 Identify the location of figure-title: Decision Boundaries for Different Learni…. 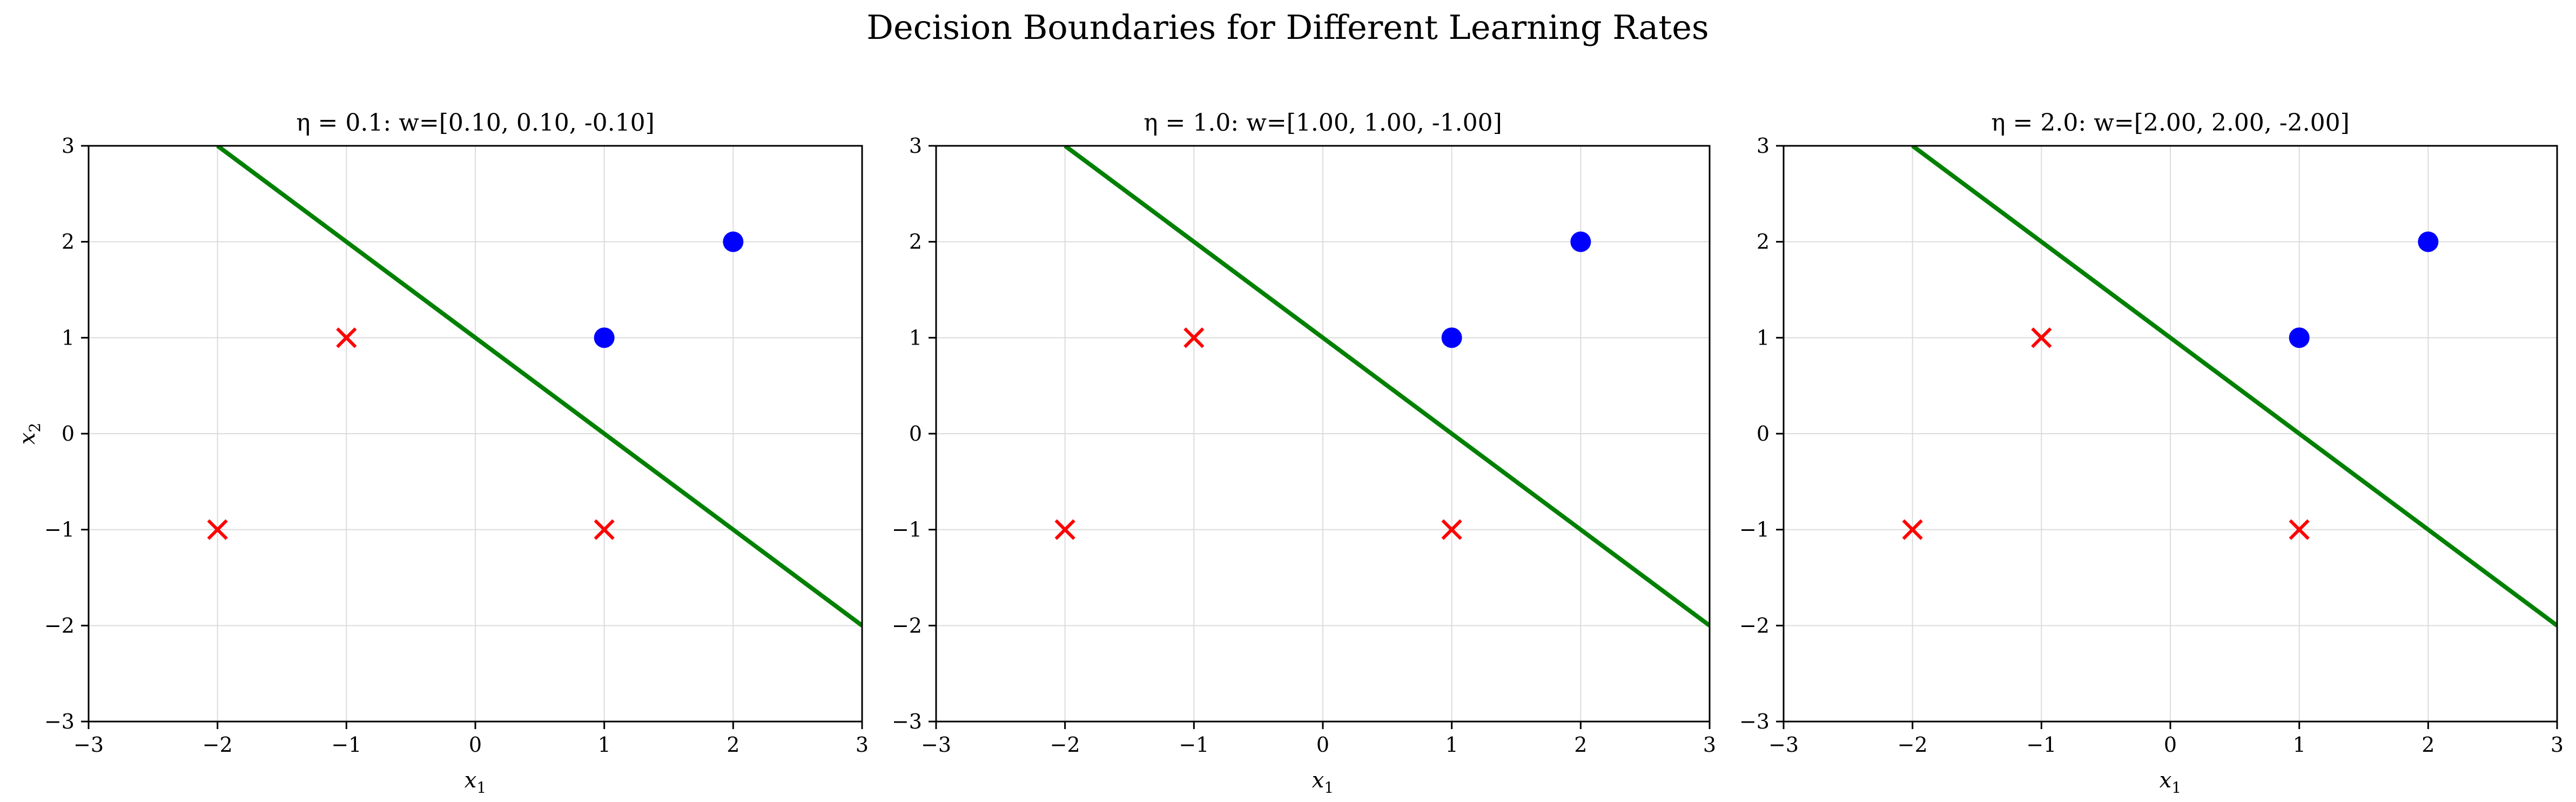
(1287, 27).